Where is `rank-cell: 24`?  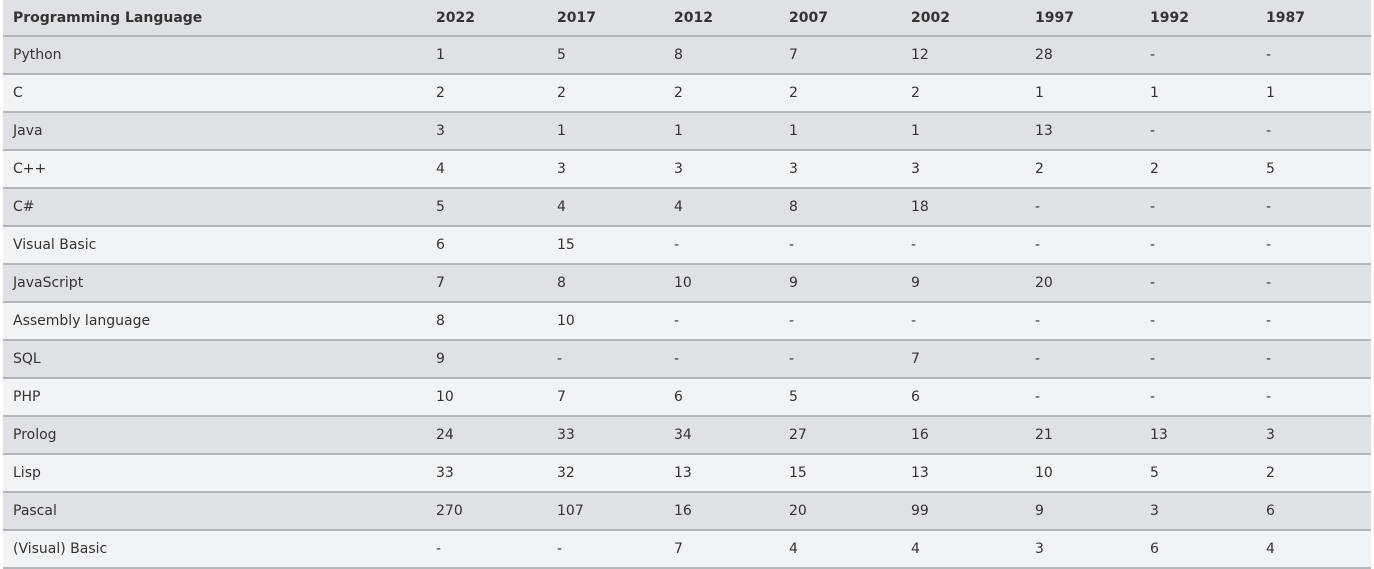 rank-cell: 24 is located at coordinates (486, 435).